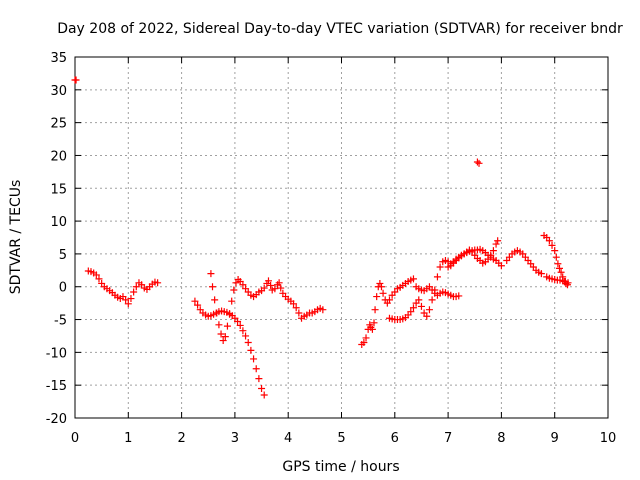  What do you see at coordinates (56, 386) in the screenshot?
I see `y-tick-label: -15` at bounding box center [56, 386].